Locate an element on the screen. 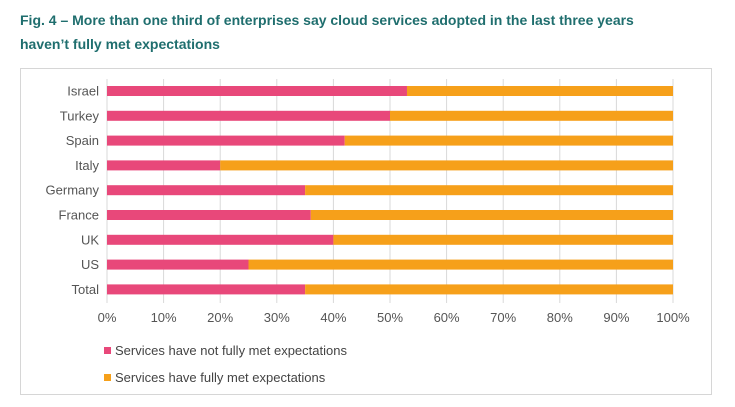 The height and width of the screenshot is (407, 735). x-tick-labels-layer: 0% 10% 20% 30% 40% 50% 60% 70% 80% 90% 100% is located at coordinates (394, 317).